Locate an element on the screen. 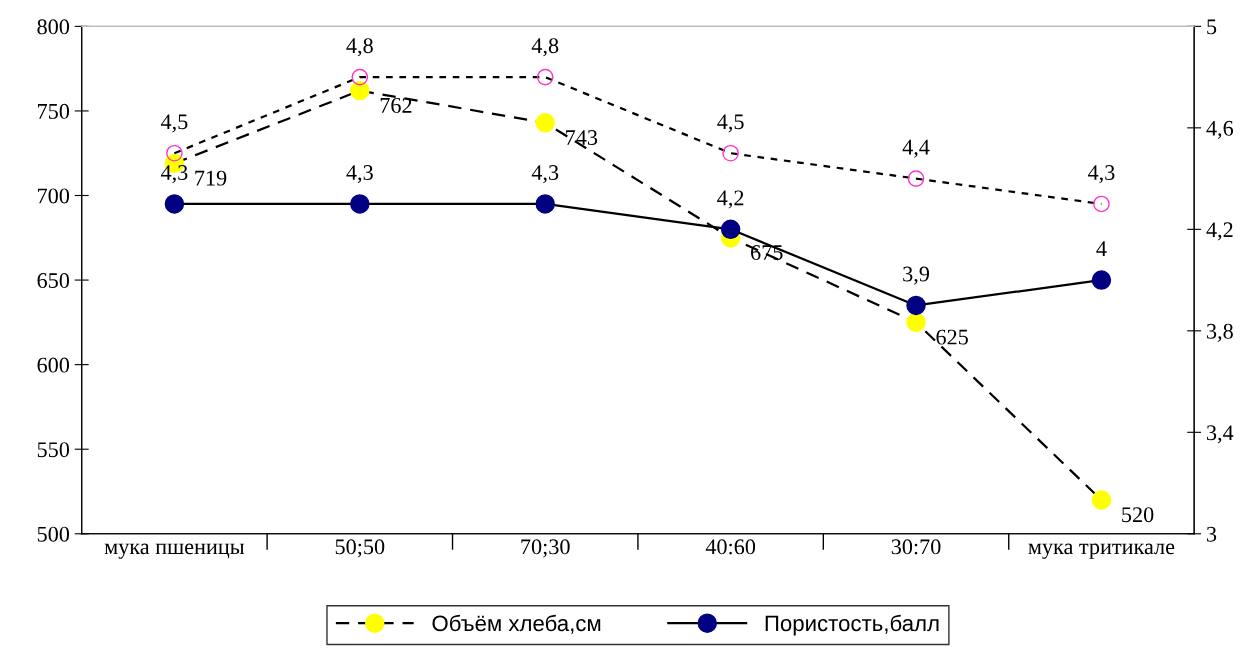 The width and height of the screenshot is (1257, 659). legend-label: Пористость,балл is located at coordinates (852, 625).